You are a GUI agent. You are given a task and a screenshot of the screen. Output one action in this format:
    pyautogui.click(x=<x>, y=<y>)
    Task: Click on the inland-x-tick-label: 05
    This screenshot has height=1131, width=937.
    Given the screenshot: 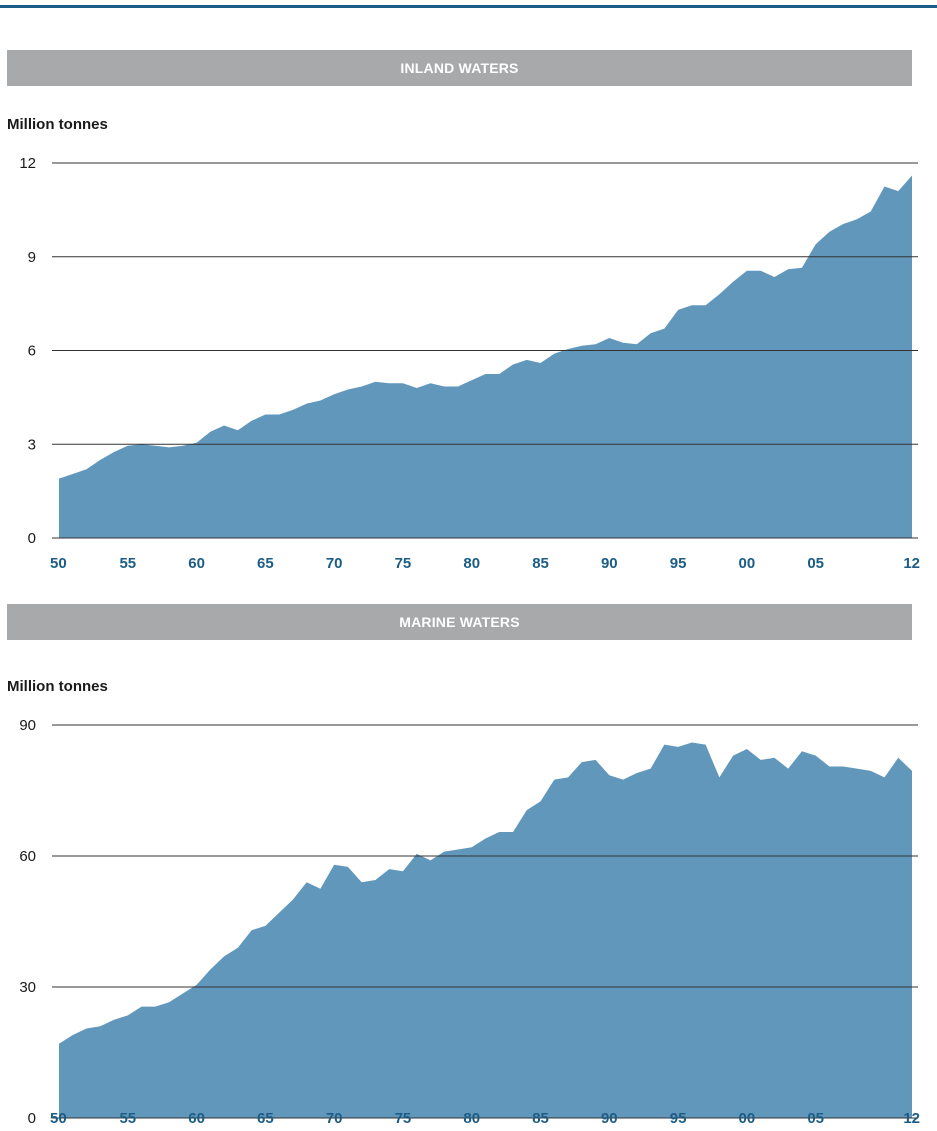 What is the action you would take?
    pyautogui.click(x=815, y=563)
    